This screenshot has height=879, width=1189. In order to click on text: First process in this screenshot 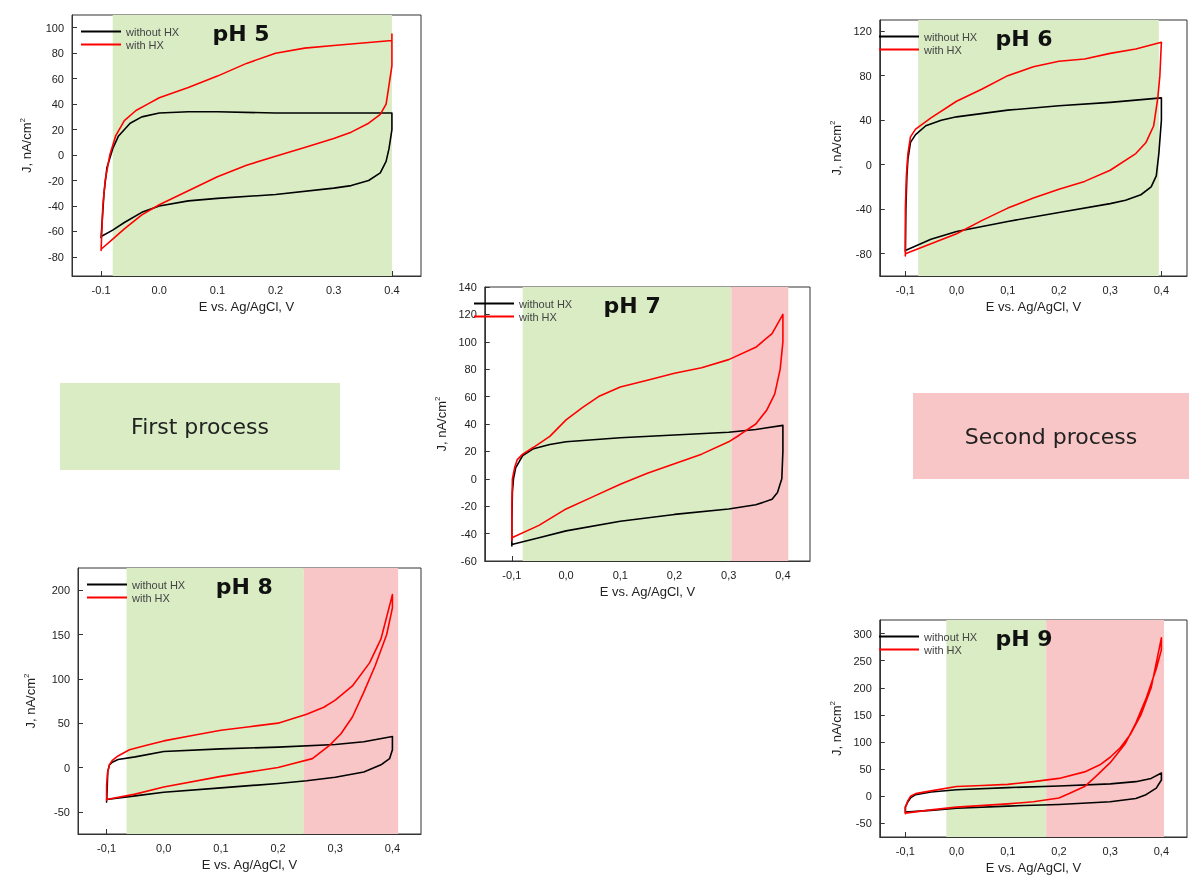, I will do `click(200, 426)`.